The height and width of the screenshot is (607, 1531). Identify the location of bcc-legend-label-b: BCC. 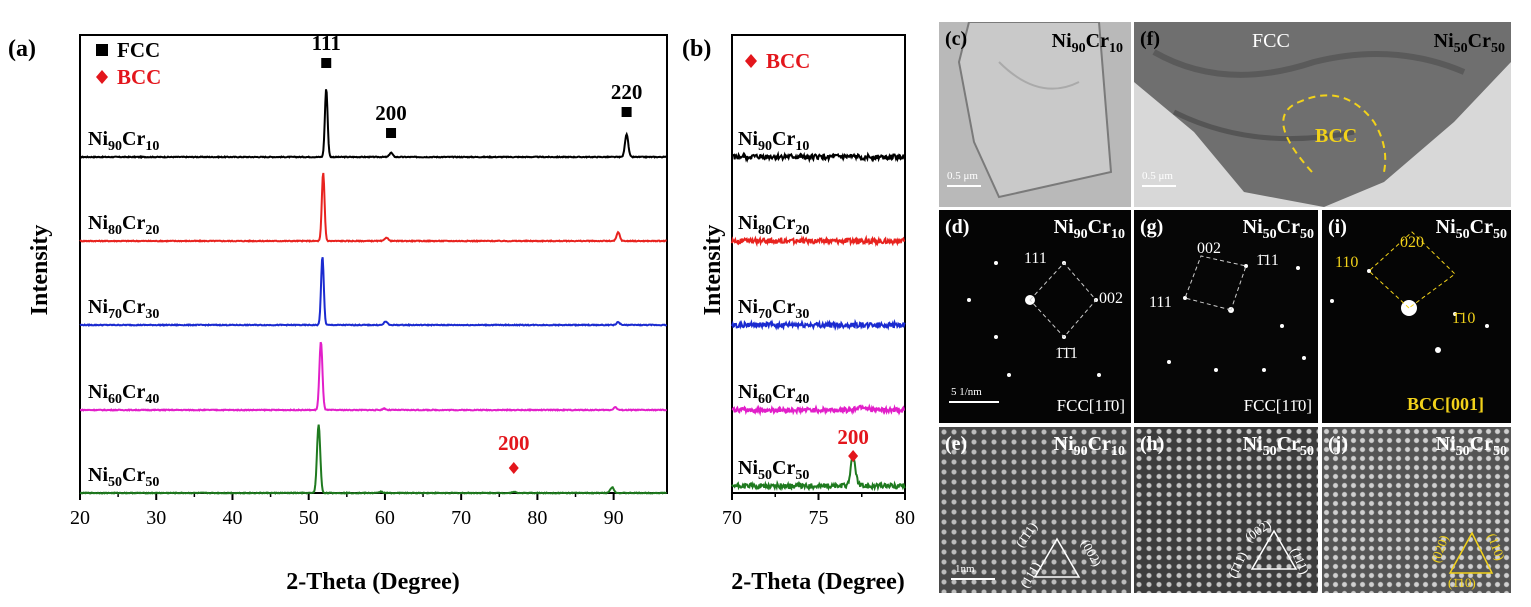
(788, 61).